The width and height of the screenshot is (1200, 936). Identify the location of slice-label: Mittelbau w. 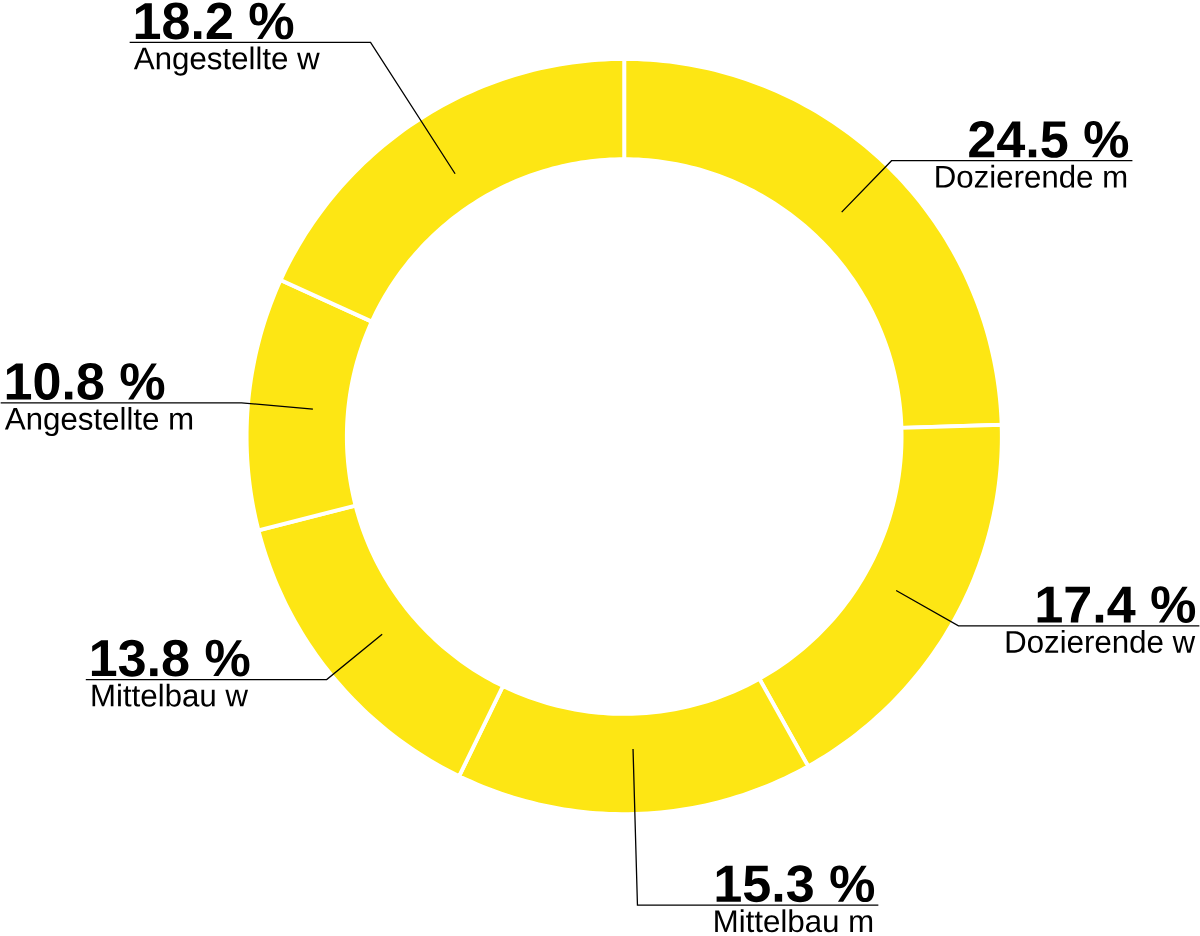
(170, 695).